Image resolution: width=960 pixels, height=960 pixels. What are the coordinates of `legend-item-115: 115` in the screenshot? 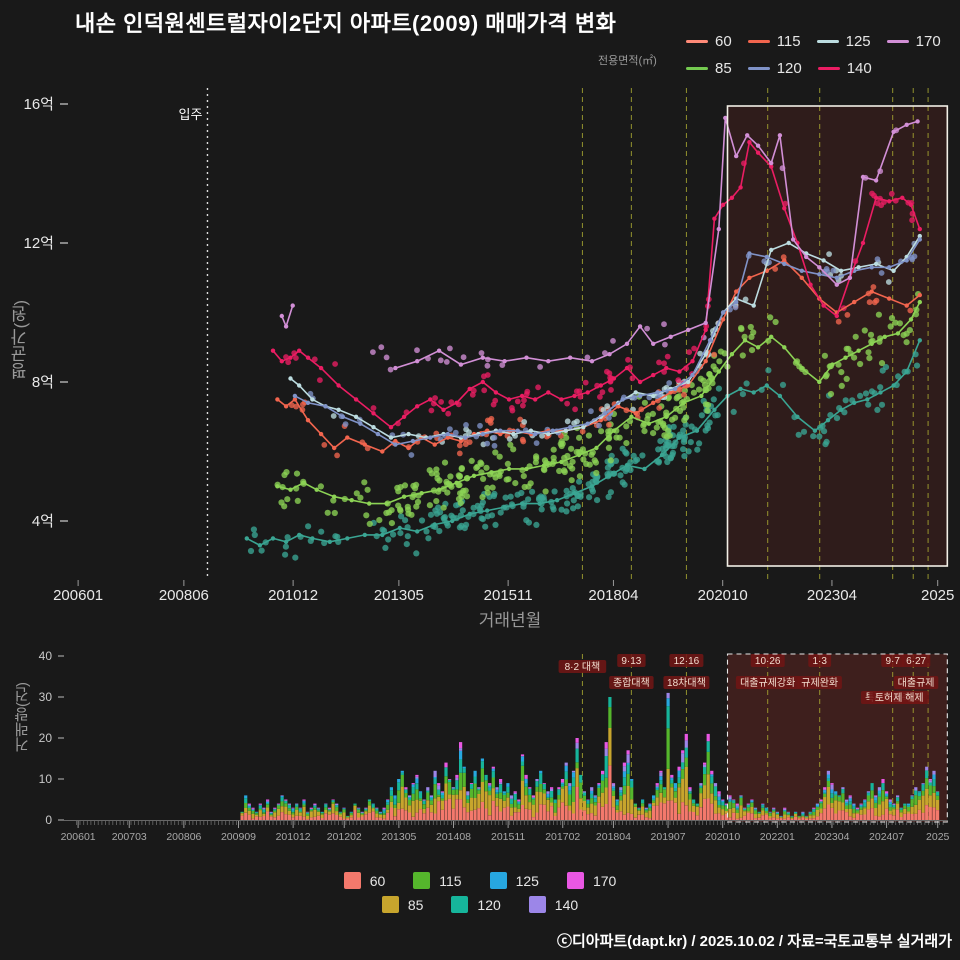 It's located at (774, 41).